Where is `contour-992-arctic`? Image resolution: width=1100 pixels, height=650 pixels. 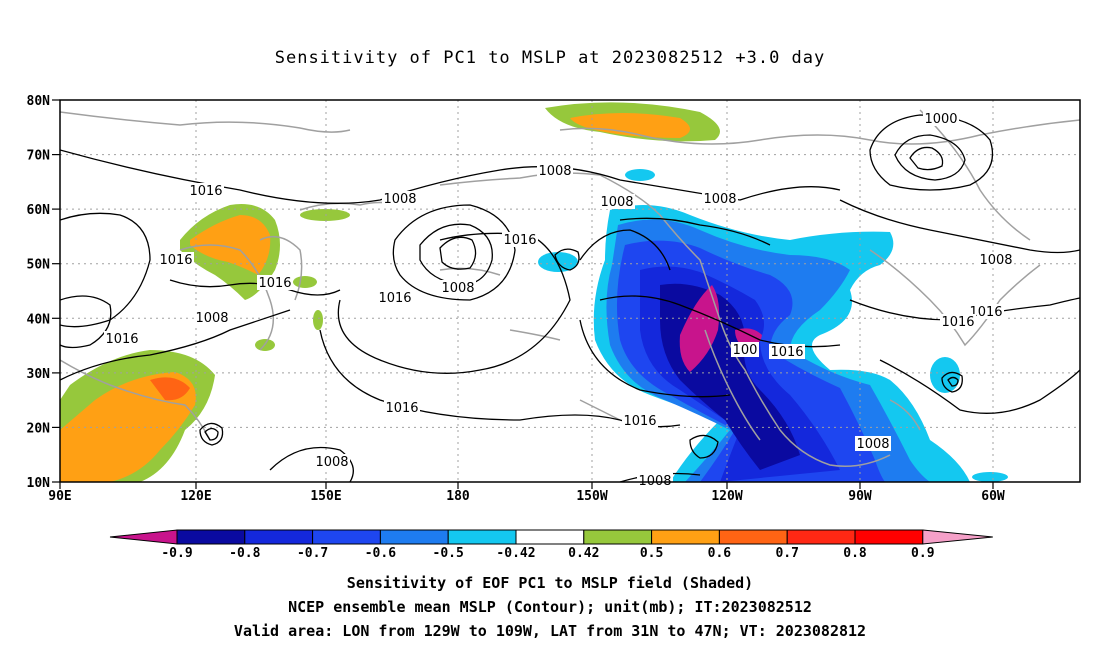 contour-992-arctic is located at coordinates (926, 158).